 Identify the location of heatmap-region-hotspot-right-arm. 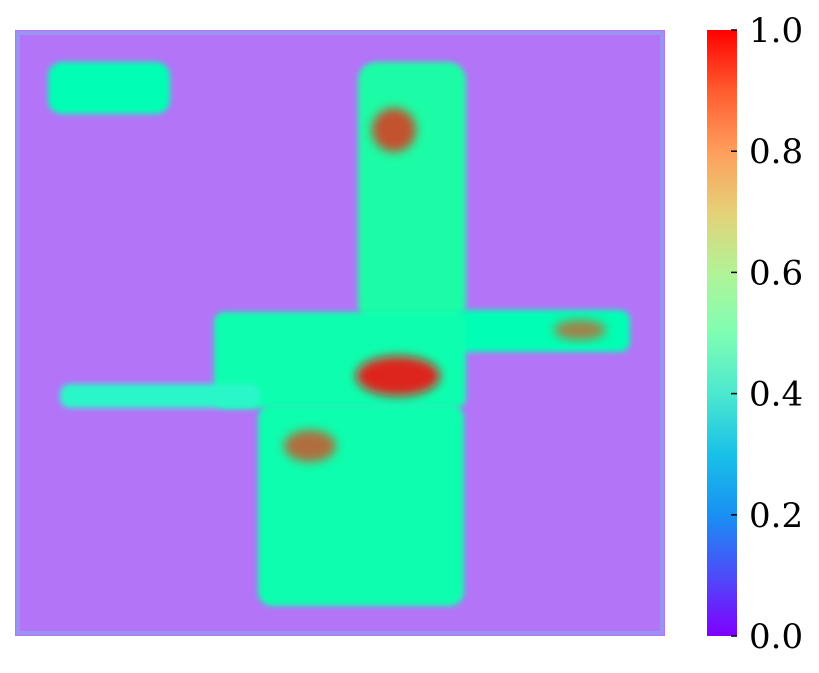
(580, 330).